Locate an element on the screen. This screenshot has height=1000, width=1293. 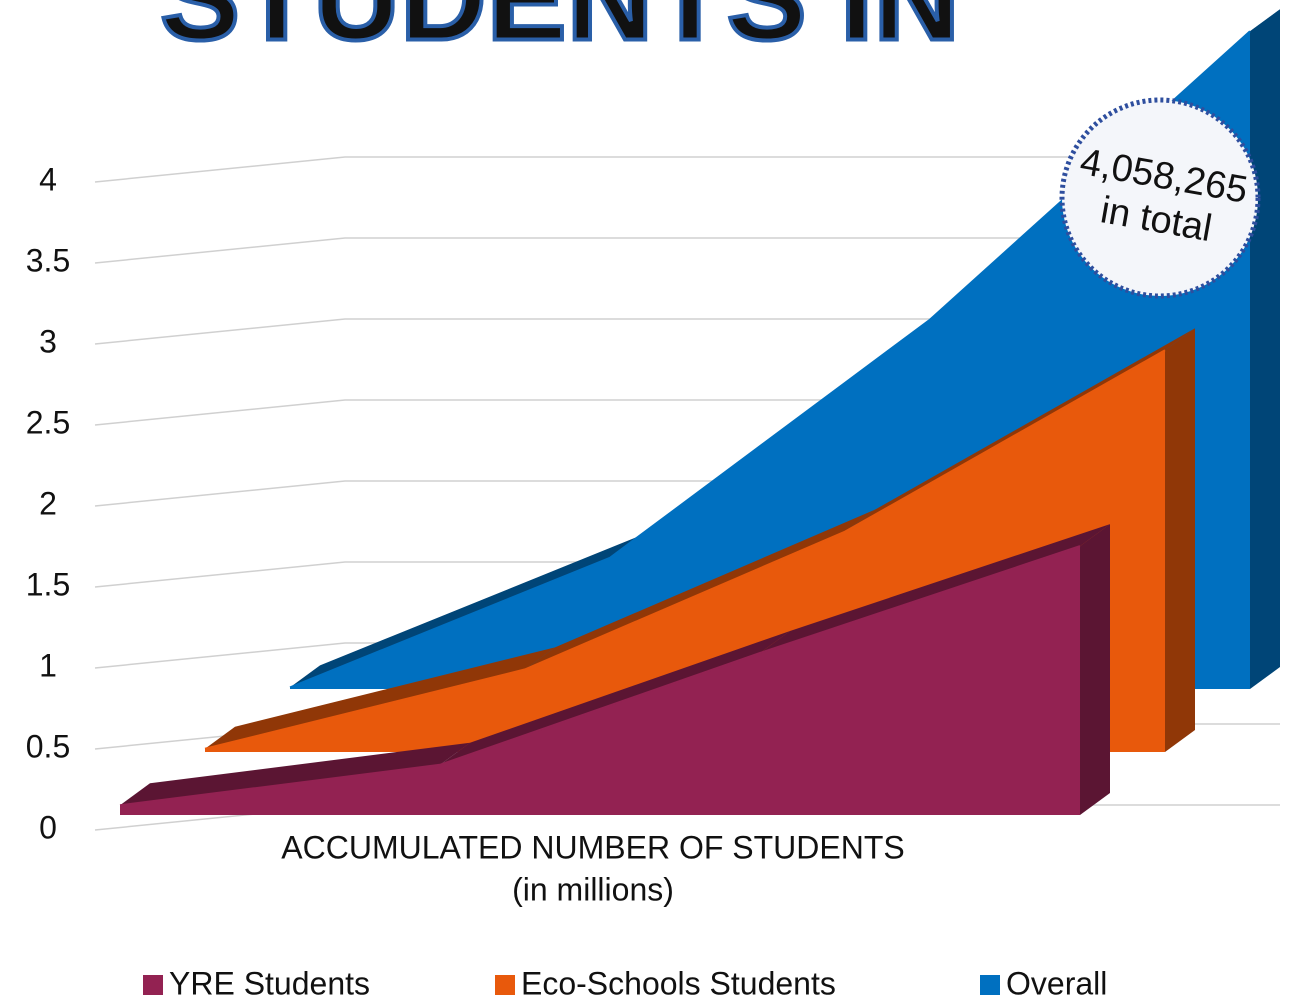
annotation: 4,058,265 in total is located at coordinates (1160, 198).